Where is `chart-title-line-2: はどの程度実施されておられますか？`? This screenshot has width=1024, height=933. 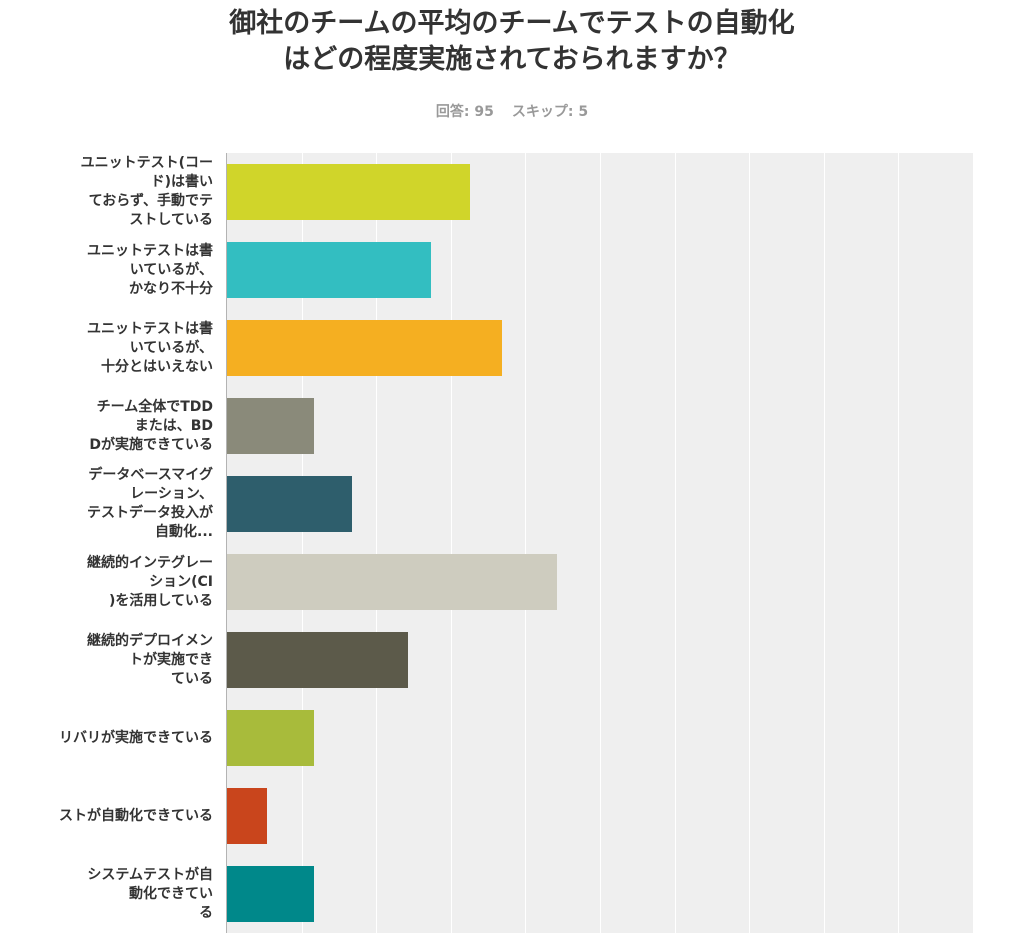 chart-title-line-2: はどの程度実施されておられますか？ is located at coordinates (512, 59).